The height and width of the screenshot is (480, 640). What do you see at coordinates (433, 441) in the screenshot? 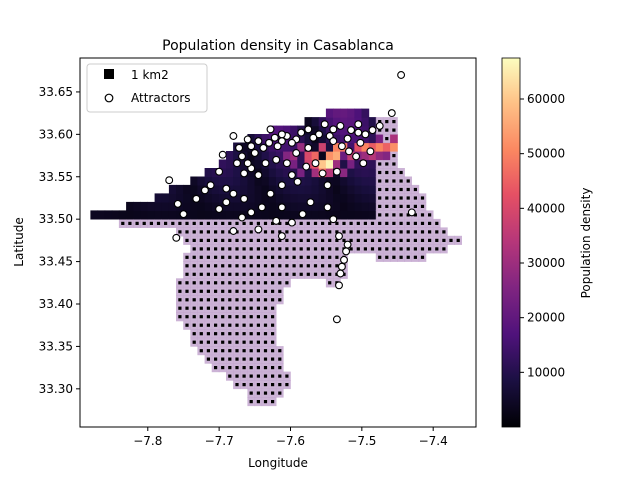
I see `x-tick-label: −7.4` at bounding box center [433, 441].